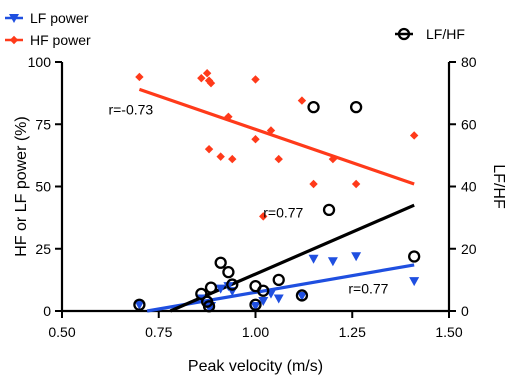  Describe the element at coordinates (255, 332) in the screenshot. I see `x-tick-label: 1.00` at that location.